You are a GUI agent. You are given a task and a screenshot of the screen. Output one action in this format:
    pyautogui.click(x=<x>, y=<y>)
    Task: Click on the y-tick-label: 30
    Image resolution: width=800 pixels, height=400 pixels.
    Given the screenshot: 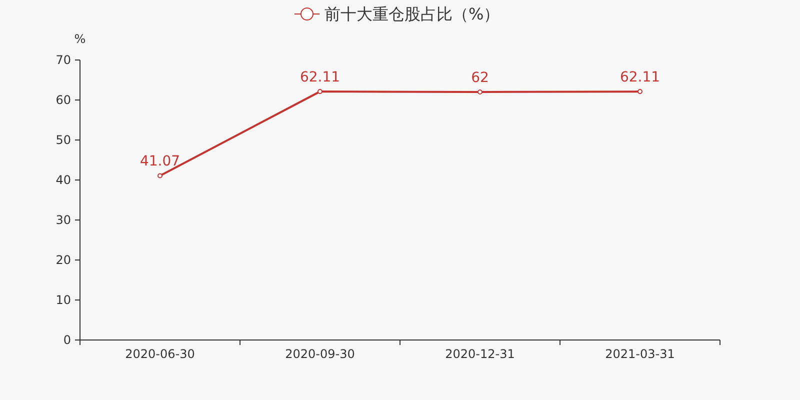 What is the action you would take?
    pyautogui.click(x=63, y=220)
    